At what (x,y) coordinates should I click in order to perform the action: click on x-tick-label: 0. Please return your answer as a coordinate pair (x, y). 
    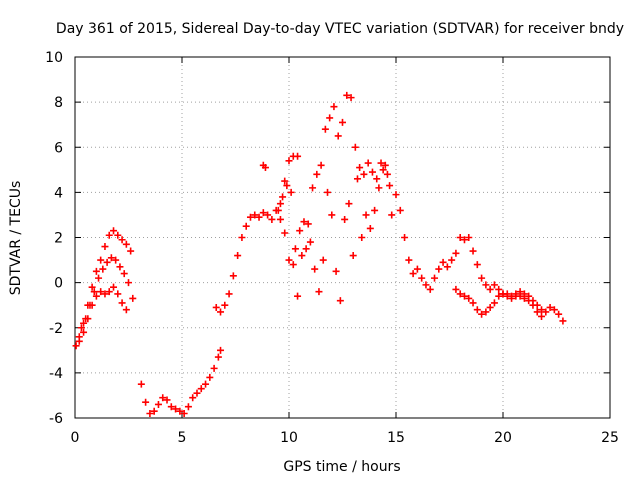
    Looking at the image, I should click on (75, 438).